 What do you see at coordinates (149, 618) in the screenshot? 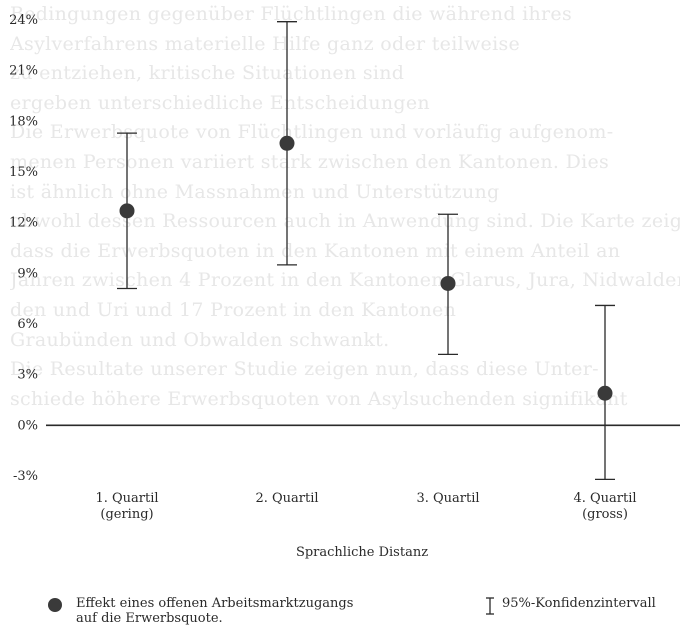
I see `legend-point-label-line2: auf die Erwerbsquote.` at bounding box center [149, 618].